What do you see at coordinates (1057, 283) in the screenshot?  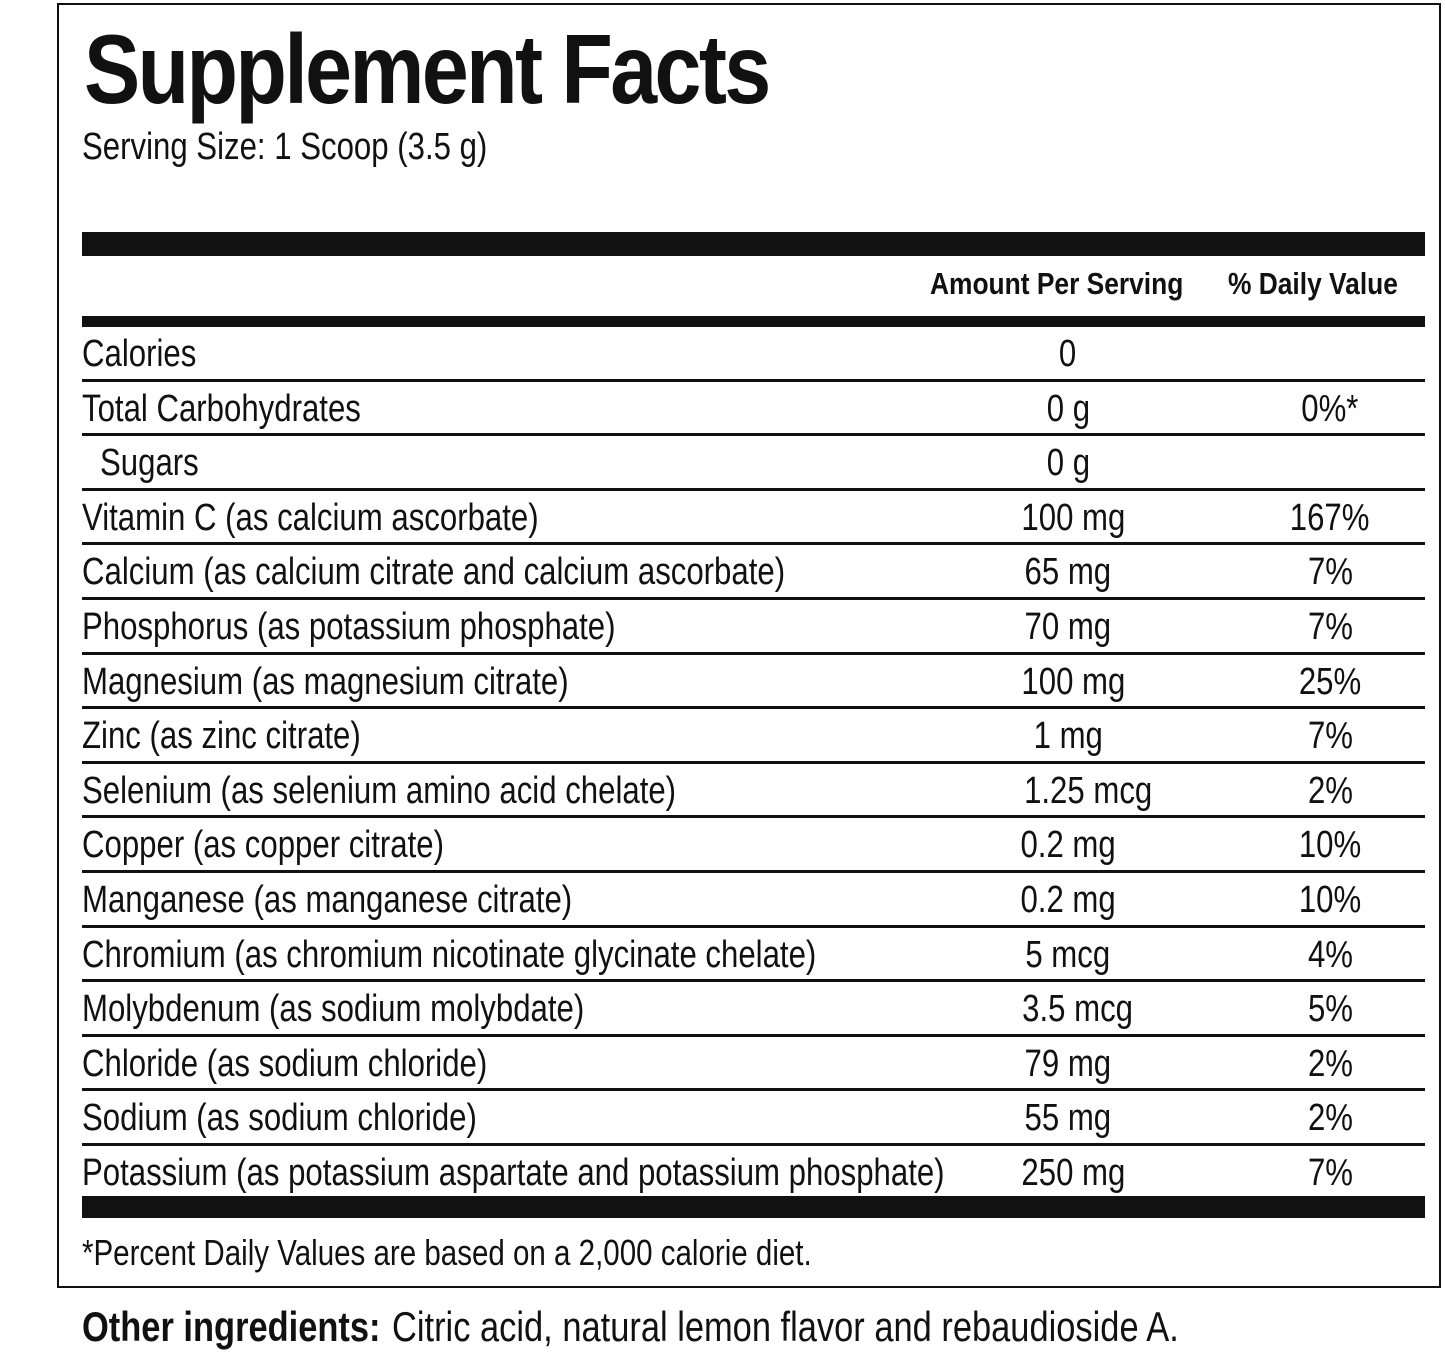 I see `column-header-amount: Amount Per Serving` at bounding box center [1057, 283].